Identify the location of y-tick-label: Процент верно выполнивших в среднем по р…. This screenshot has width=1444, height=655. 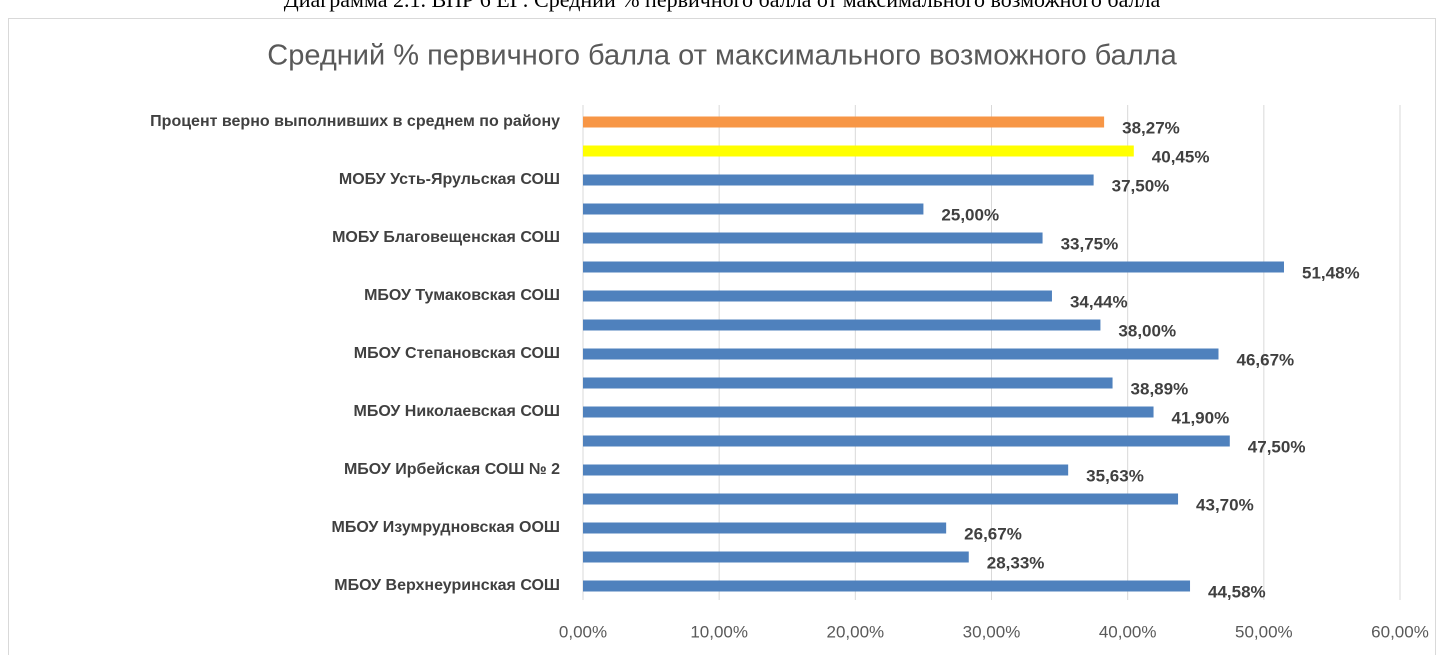
(355, 121).